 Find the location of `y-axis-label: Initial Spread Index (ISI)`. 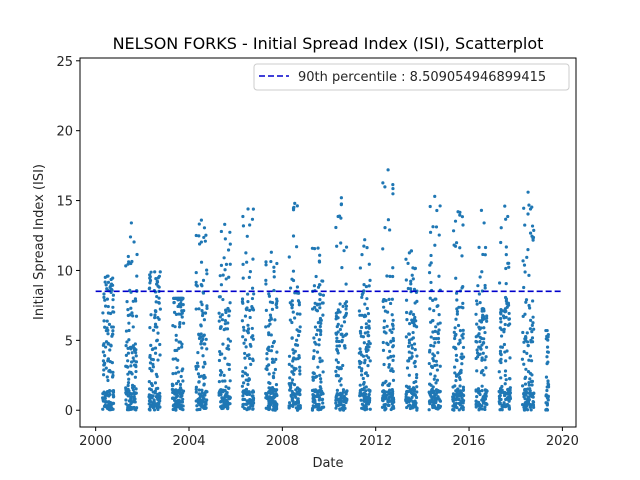

y-axis-label: Initial Spread Index (ISI) is located at coordinates (39, 242).